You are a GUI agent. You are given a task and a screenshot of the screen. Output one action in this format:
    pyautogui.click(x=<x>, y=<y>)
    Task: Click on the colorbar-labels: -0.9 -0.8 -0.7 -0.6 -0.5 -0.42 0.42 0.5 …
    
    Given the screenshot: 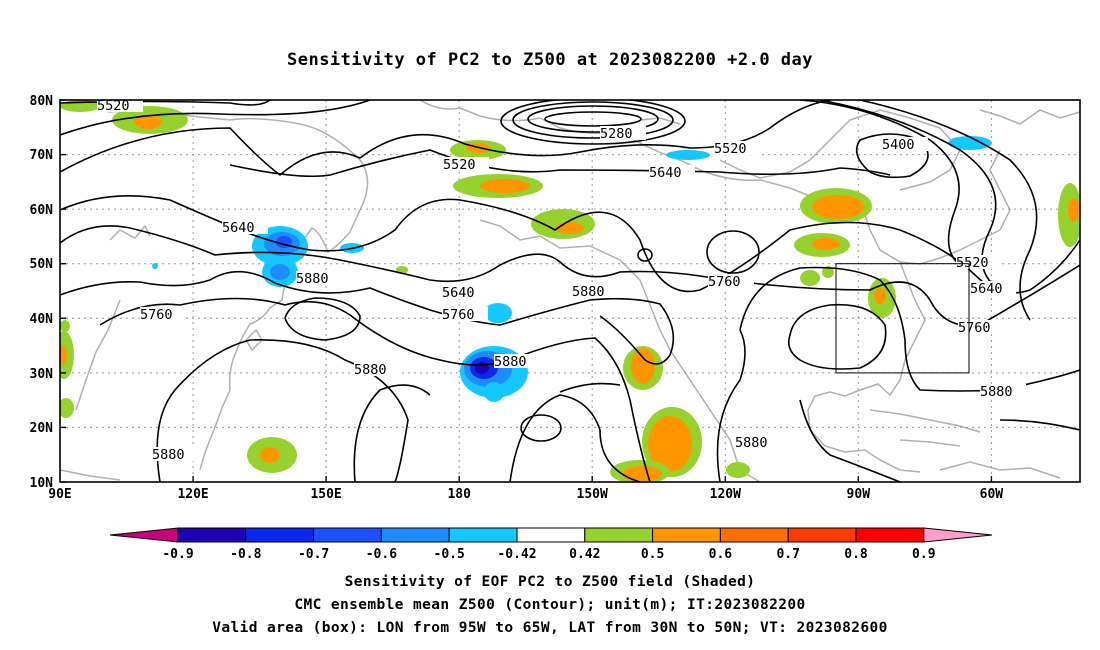 What is the action you would take?
    pyautogui.click(x=548, y=554)
    